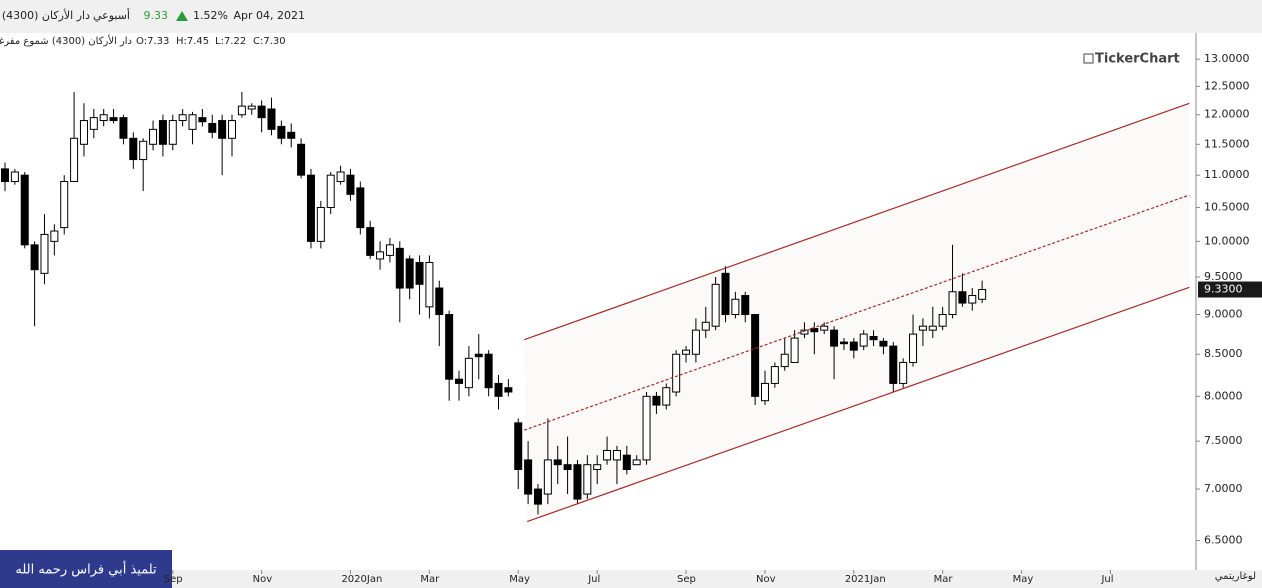 The width and height of the screenshot is (1262, 588). What do you see at coordinates (1235, 576) in the screenshot?
I see `scale-mode: لوغاريتمي` at bounding box center [1235, 576].